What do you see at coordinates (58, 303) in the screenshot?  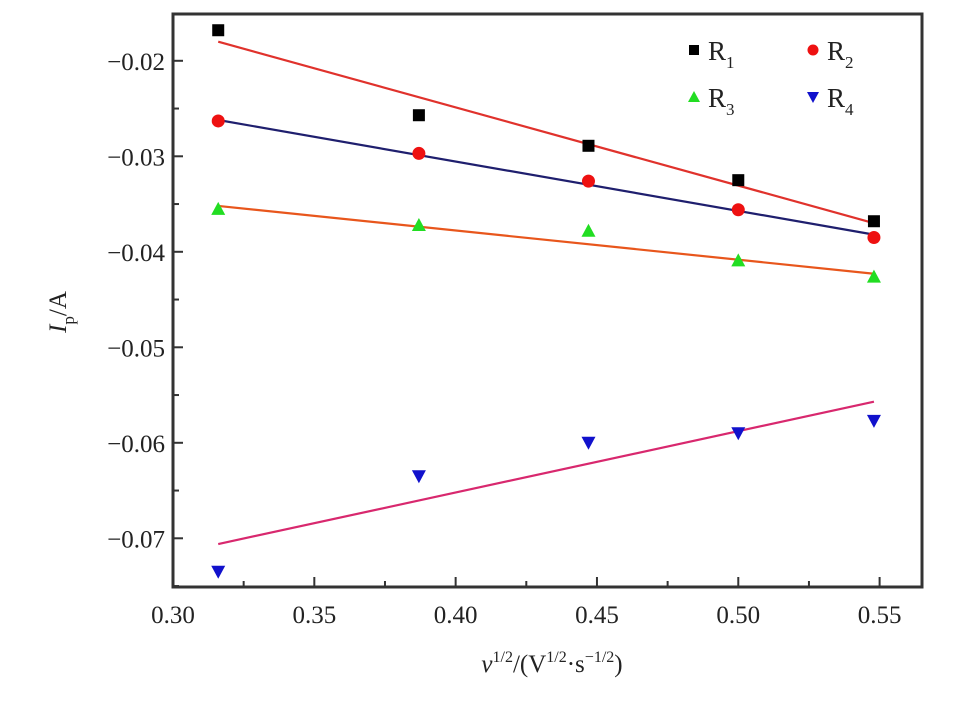 I see `y-axis-unit: /A` at bounding box center [58, 303].